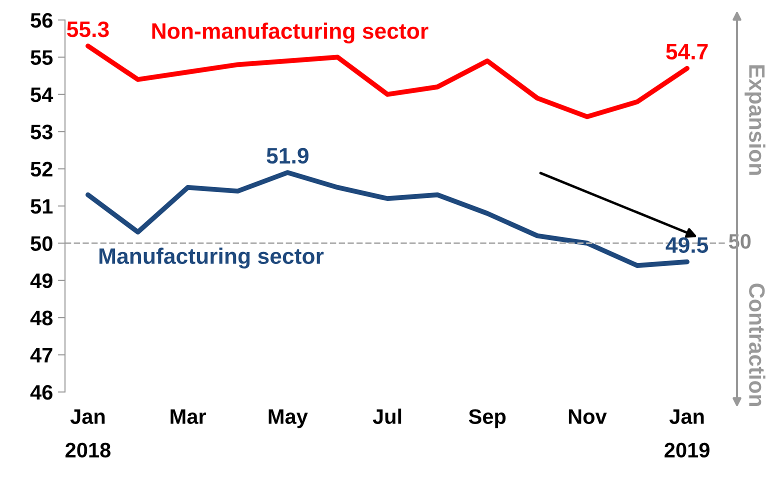 This screenshot has width=767, height=479. What do you see at coordinates (41, 280) in the screenshot?
I see `y-tick-label: 49` at bounding box center [41, 280].